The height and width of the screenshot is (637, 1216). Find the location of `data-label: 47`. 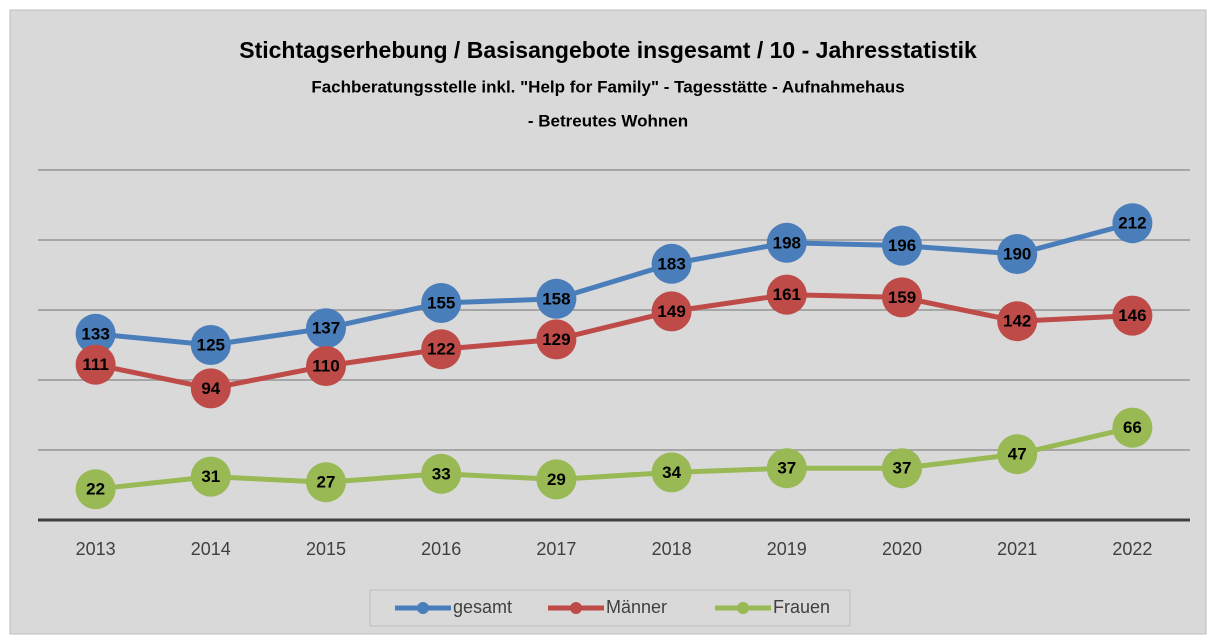

data-label: 47 is located at coordinates (1017, 454).